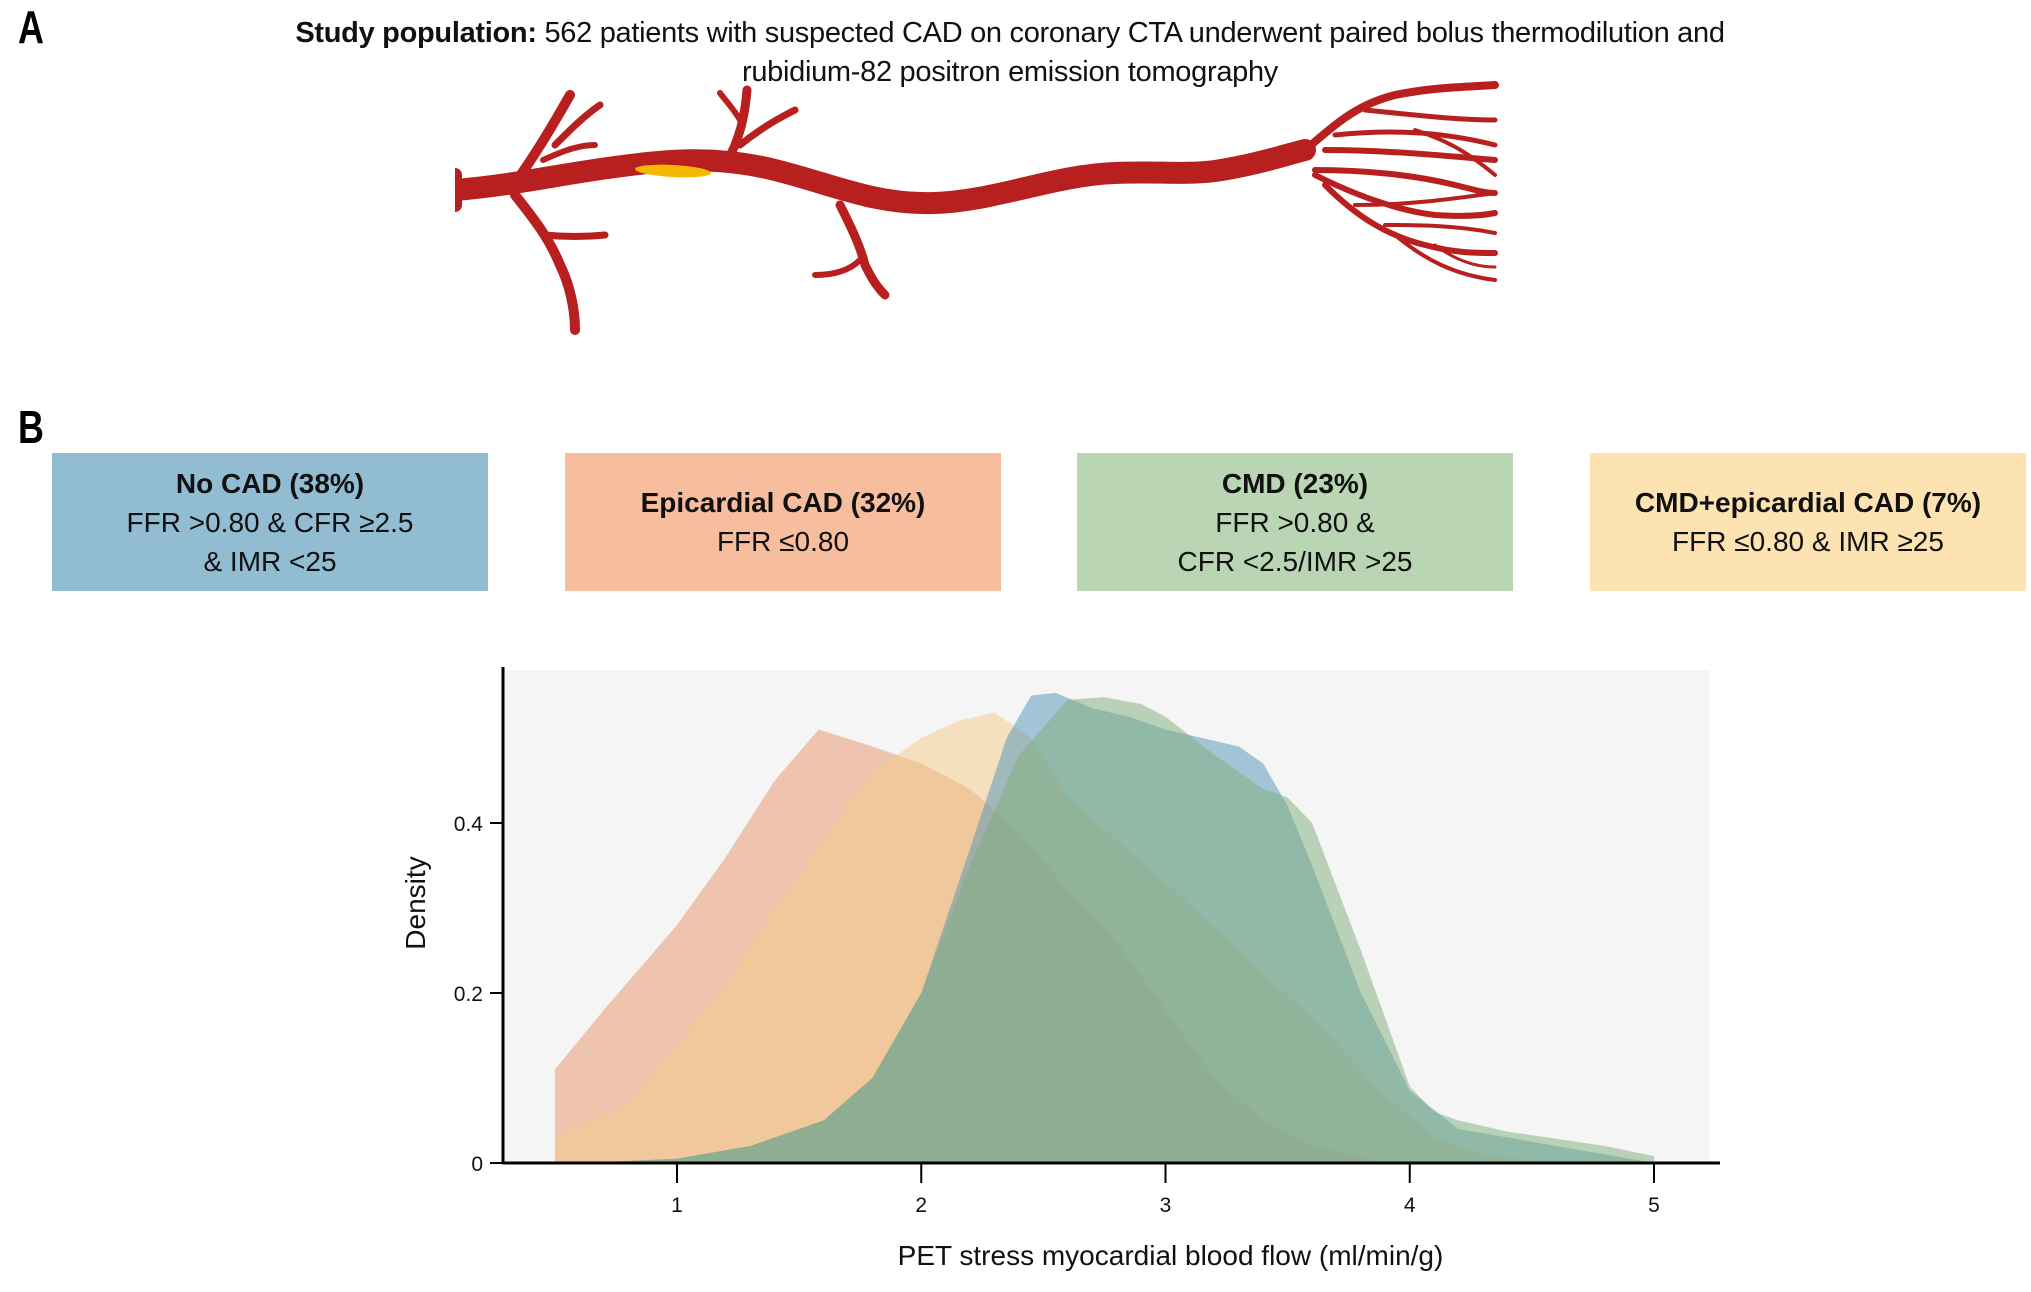 This screenshot has height=1292, width=2031. Describe the element at coordinates (1808, 541) in the screenshot. I see `group-criteria-line: FFR ≤0.80 & IMR ≥25` at that location.